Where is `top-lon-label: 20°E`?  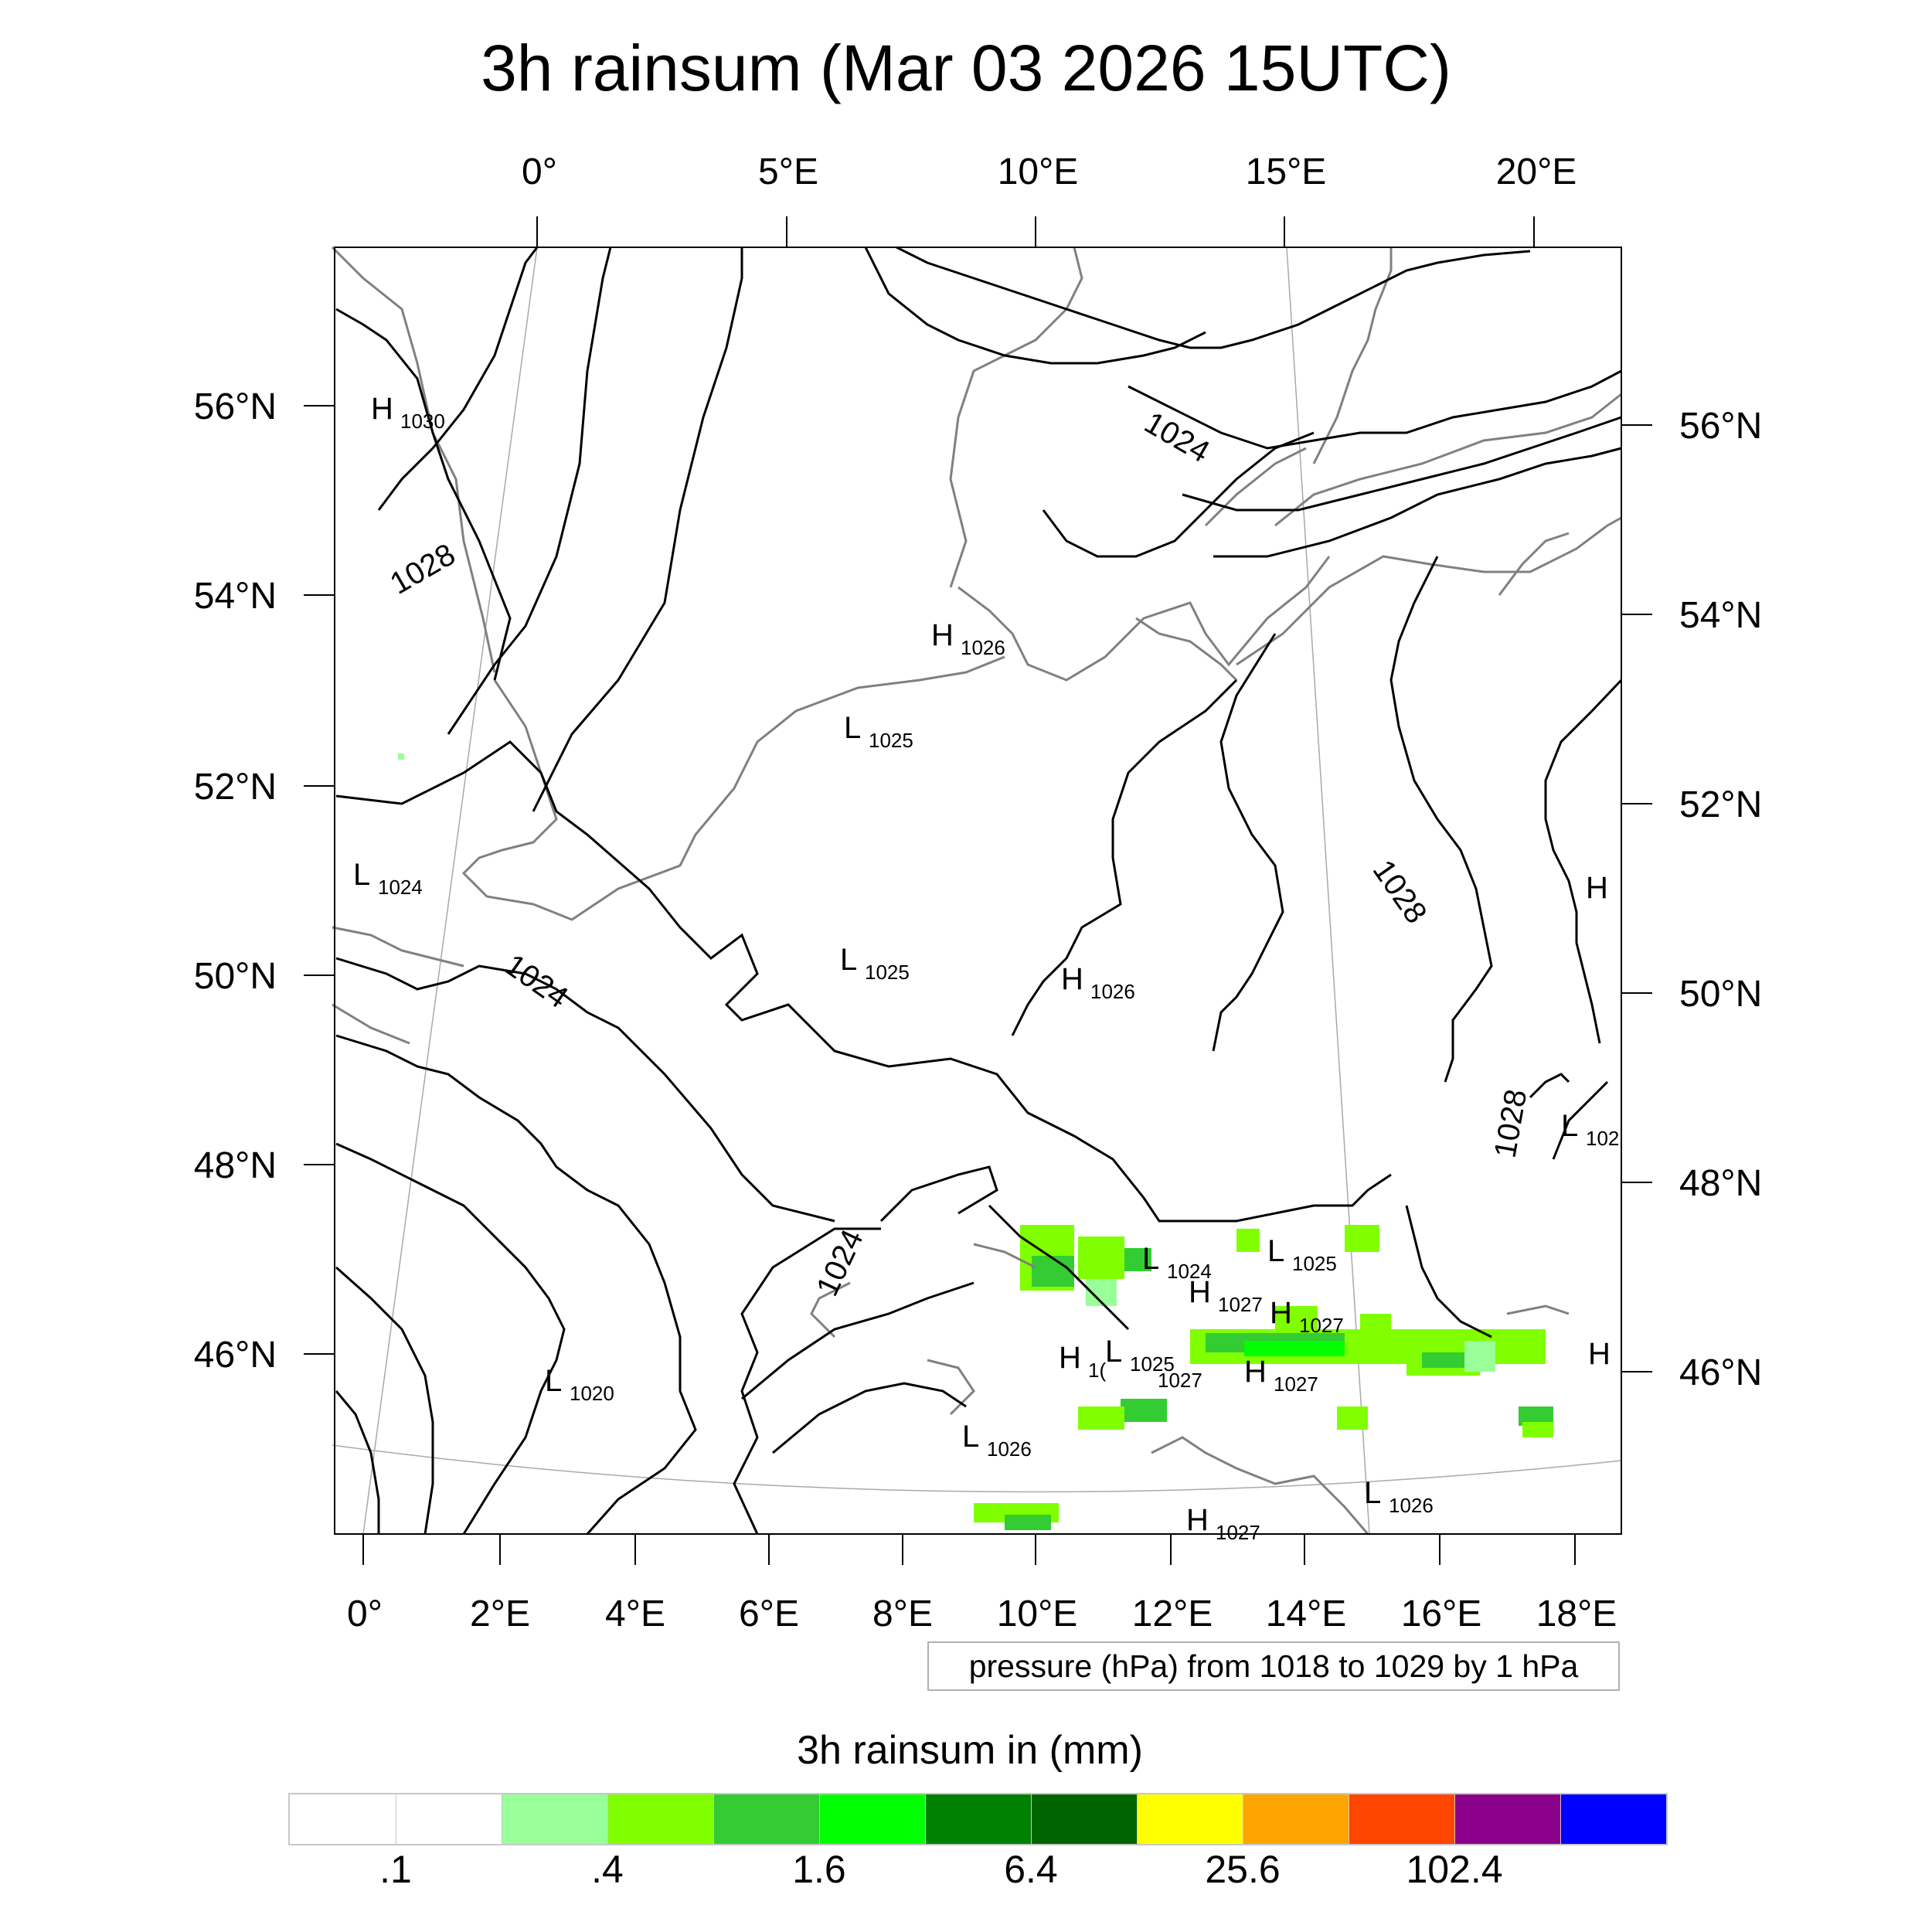 top-lon-label: 20°E is located at coordinates (1537, 171).